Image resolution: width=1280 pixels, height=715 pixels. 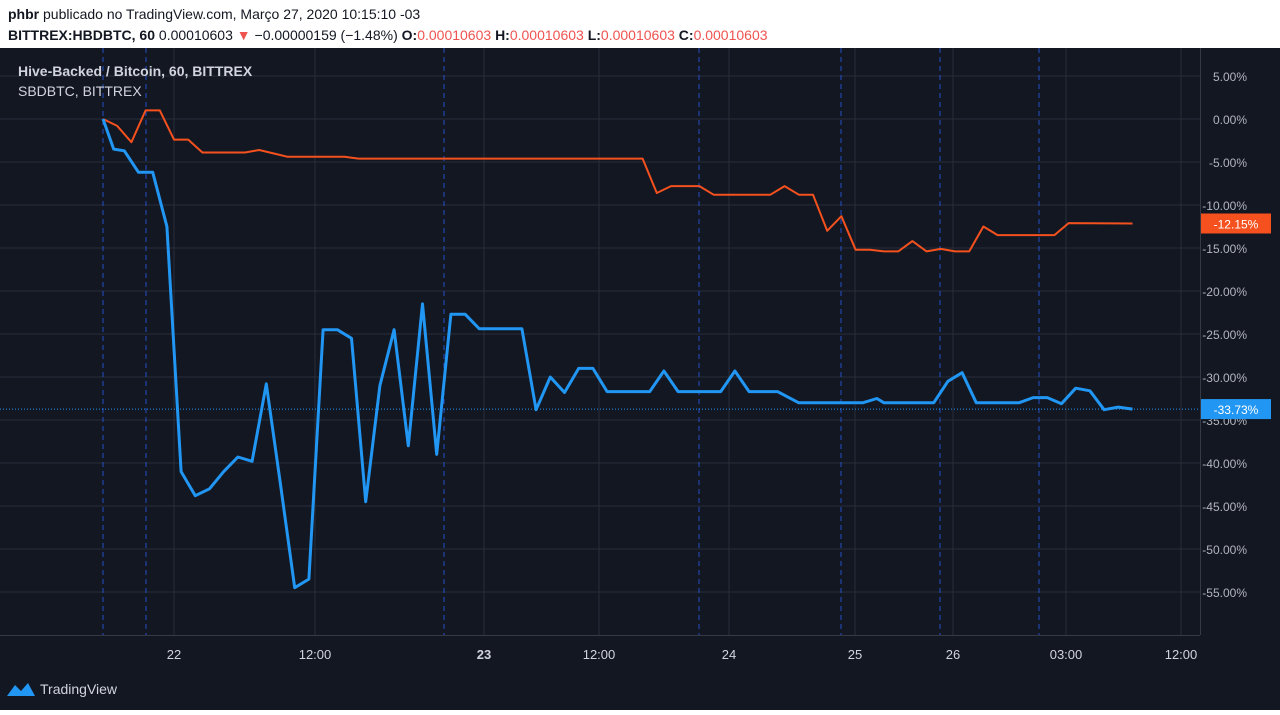 I want to click on close-value: 0.00010603, so click(x=730, y=35).